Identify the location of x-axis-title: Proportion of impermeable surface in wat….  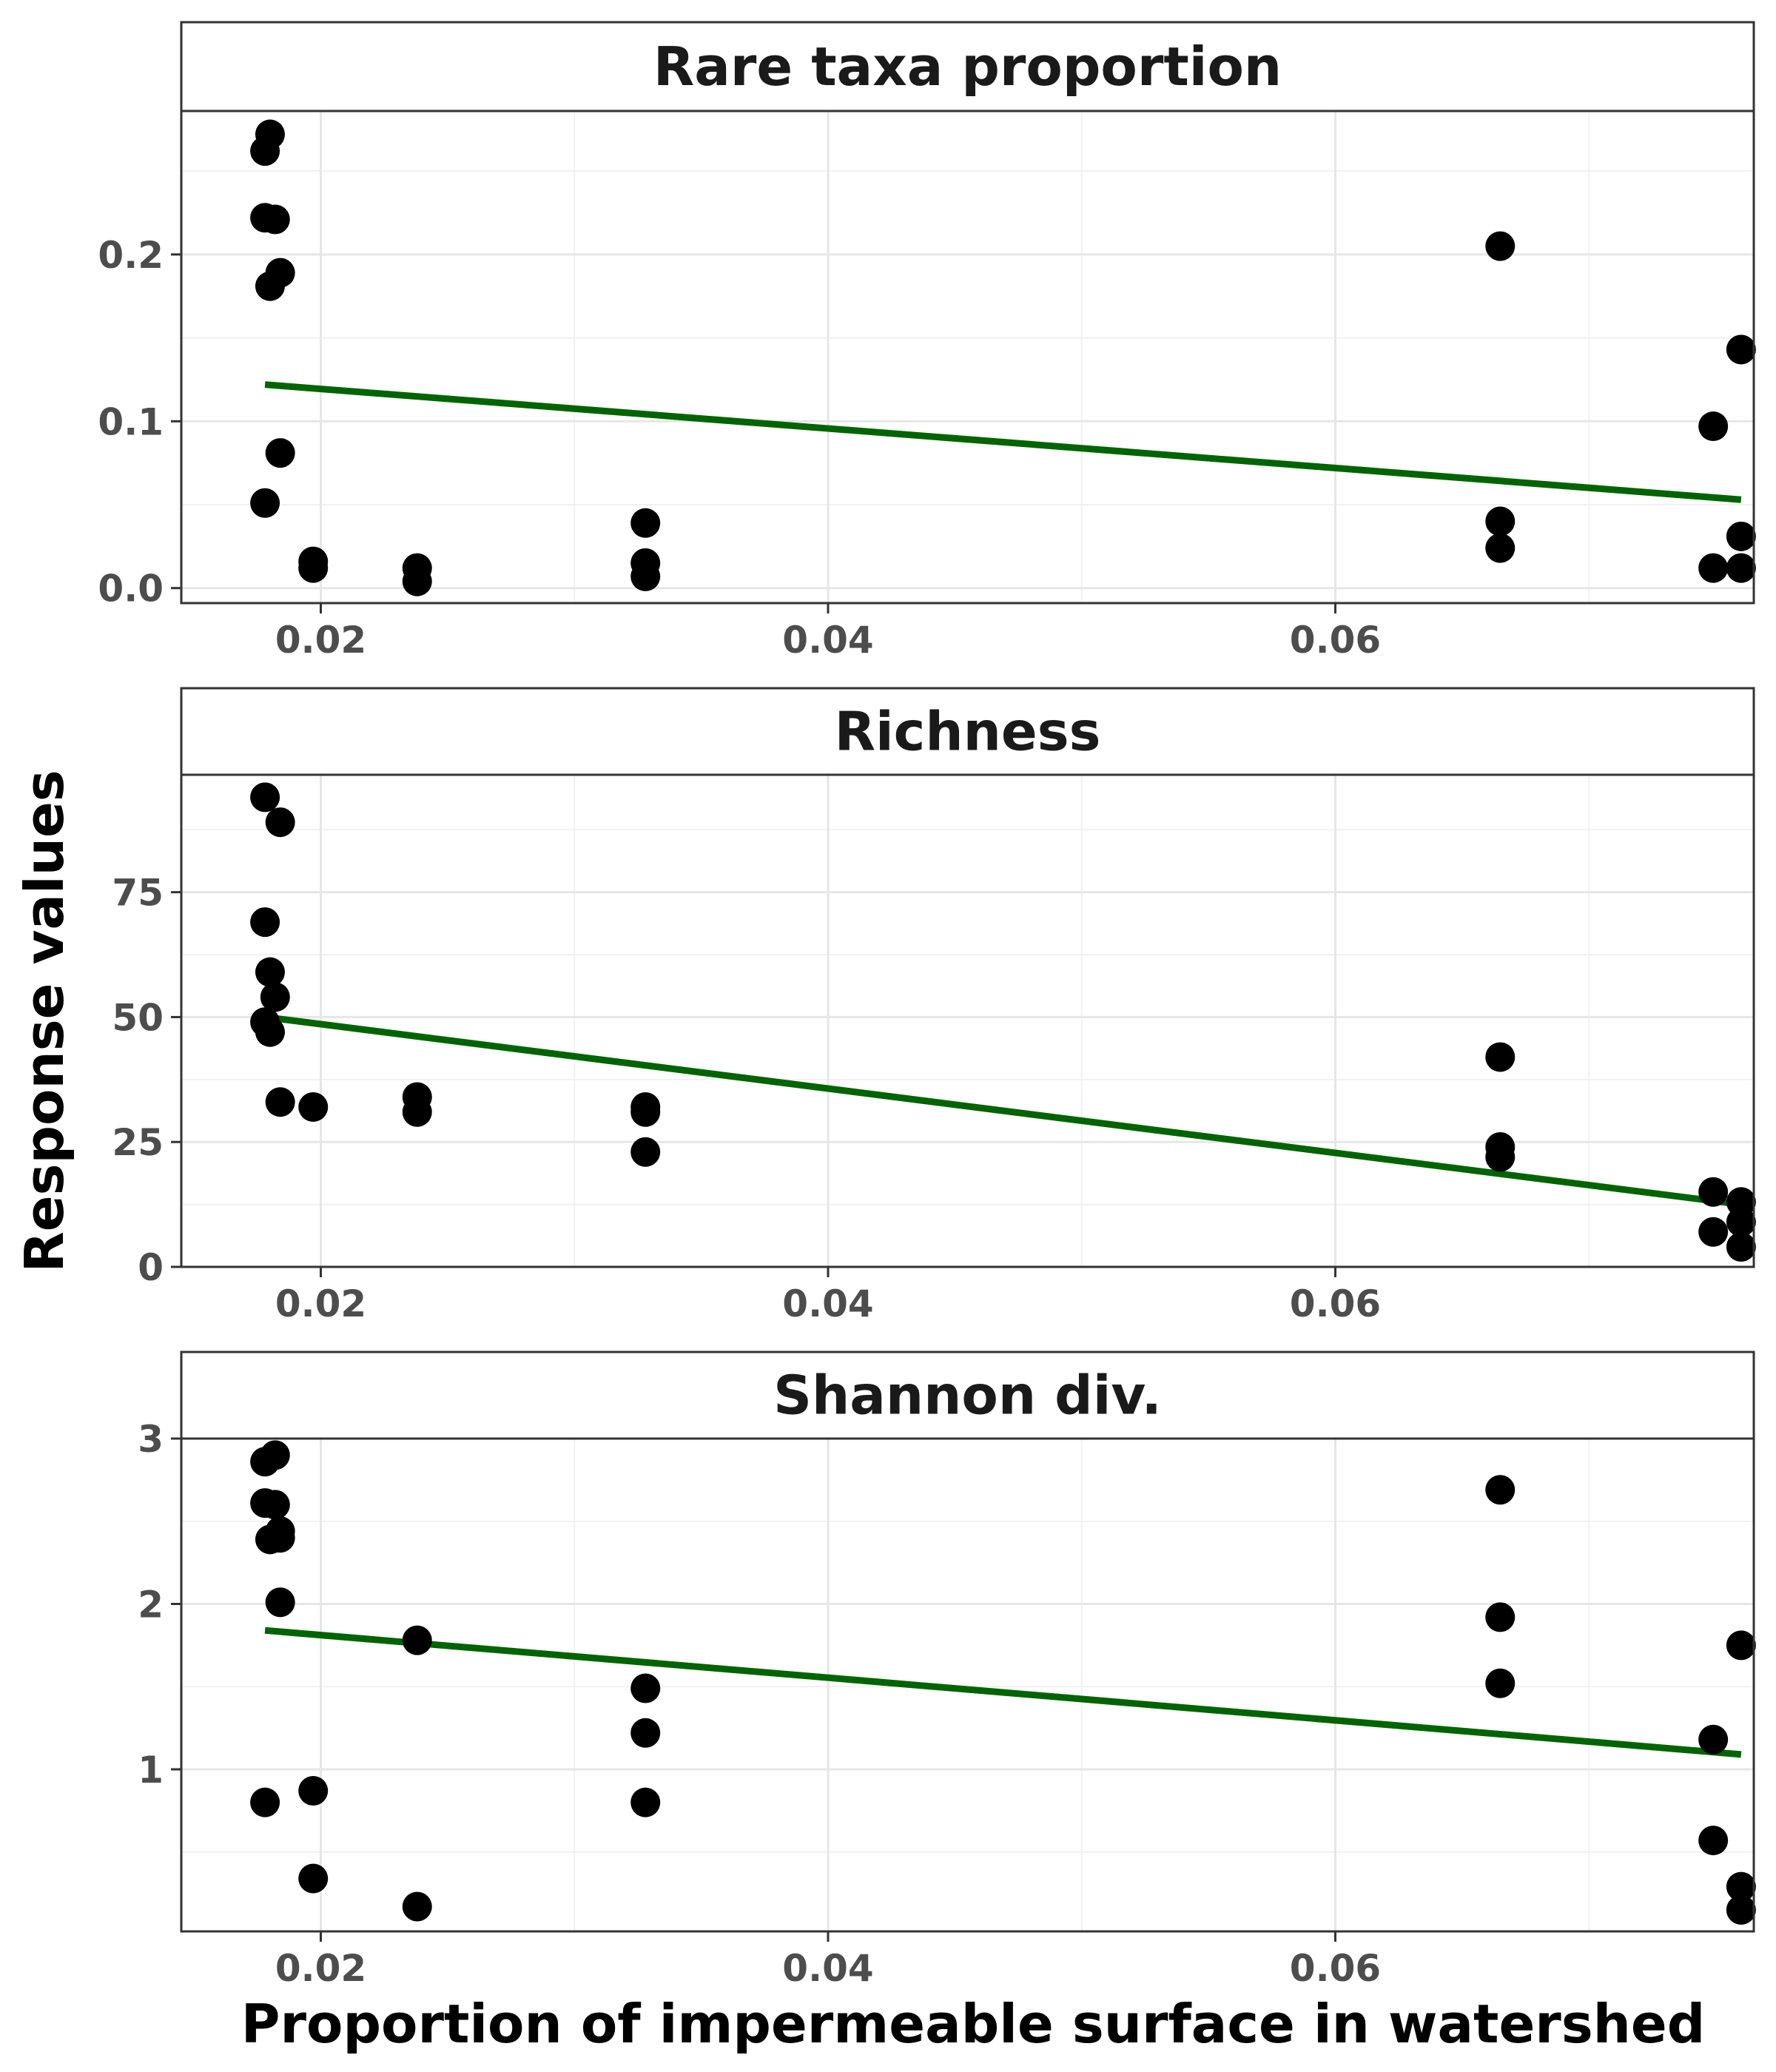
(973, 2024).